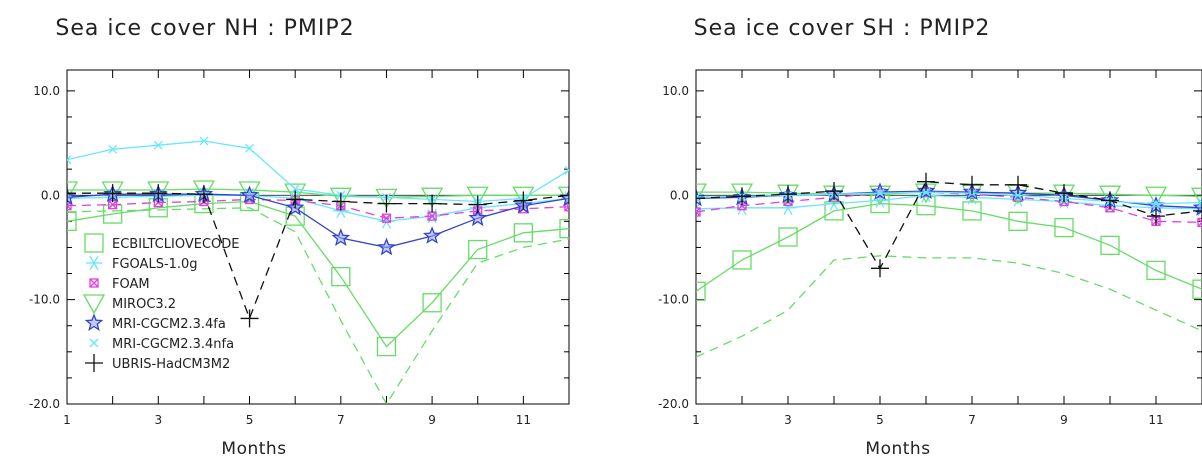  What do you see at coordinates (253, 449) in the screenshot?
I see `x-axis-label-nh: Months` at bounding box center [253, 449].